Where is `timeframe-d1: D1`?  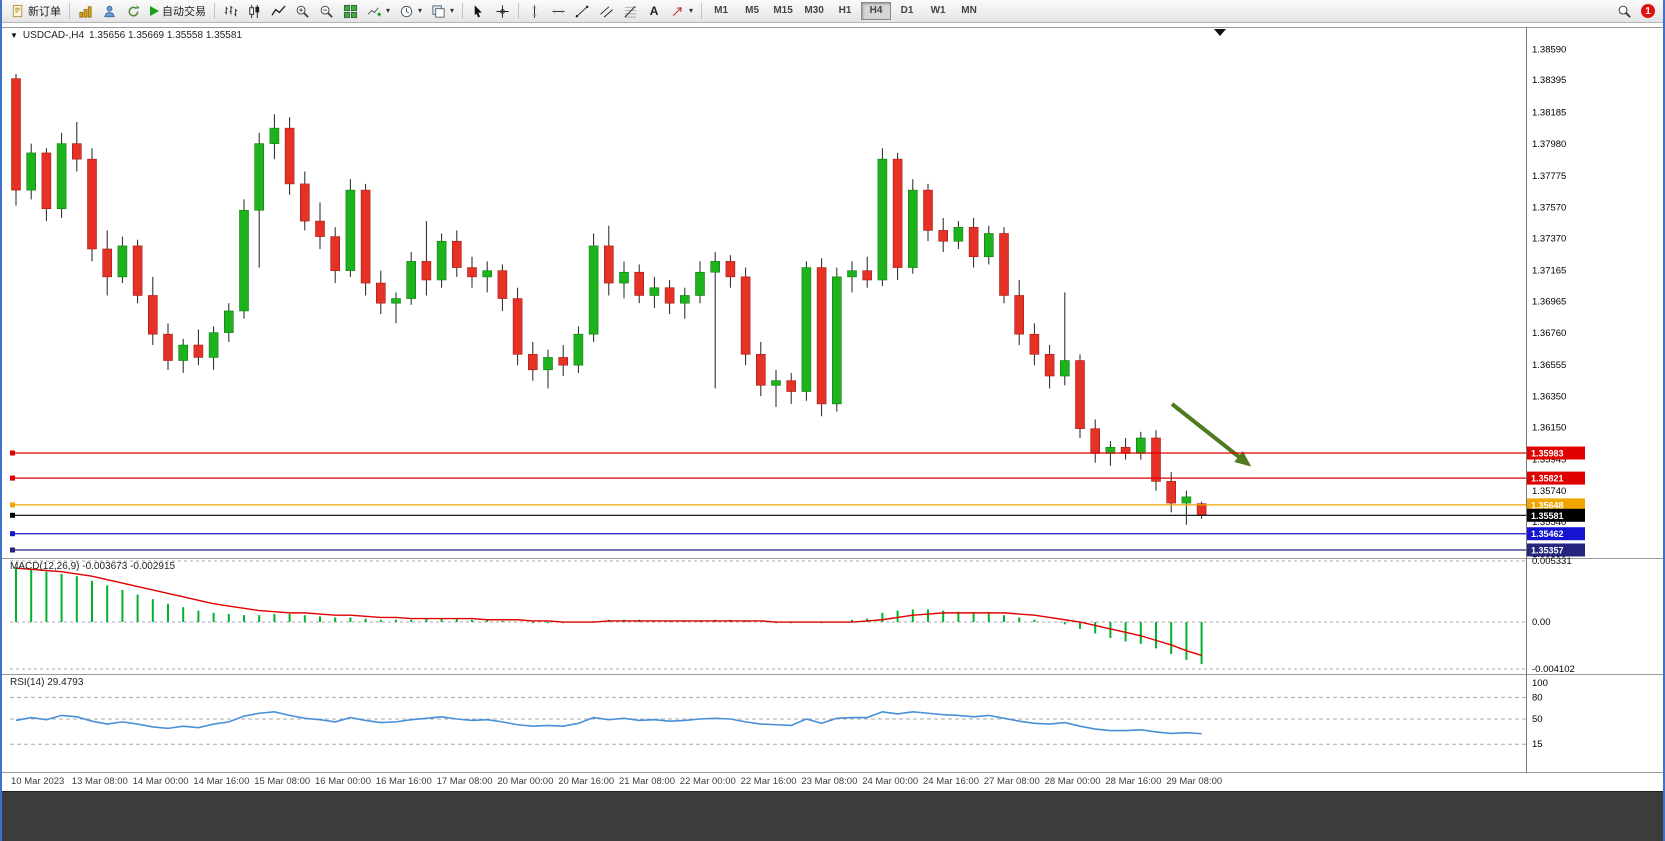
timeframe-d1: D1 is located at coordinates (907, 10).